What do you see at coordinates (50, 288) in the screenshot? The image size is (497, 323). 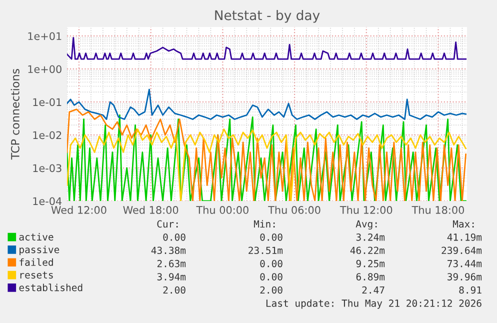 I see `legend-label: established` at bounding box center [50, 288].